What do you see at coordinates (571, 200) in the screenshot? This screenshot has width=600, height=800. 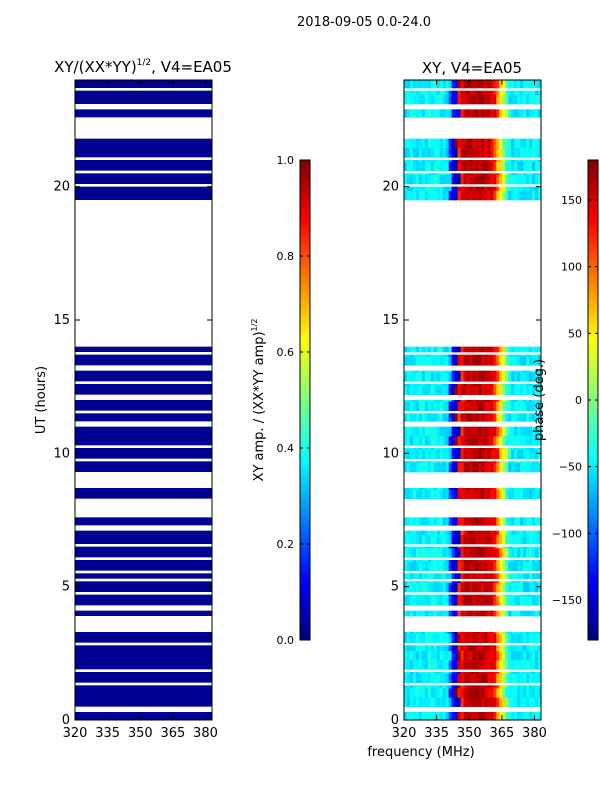 I see `colorbar-tick-label: 150` at bounding box center [571, 200].